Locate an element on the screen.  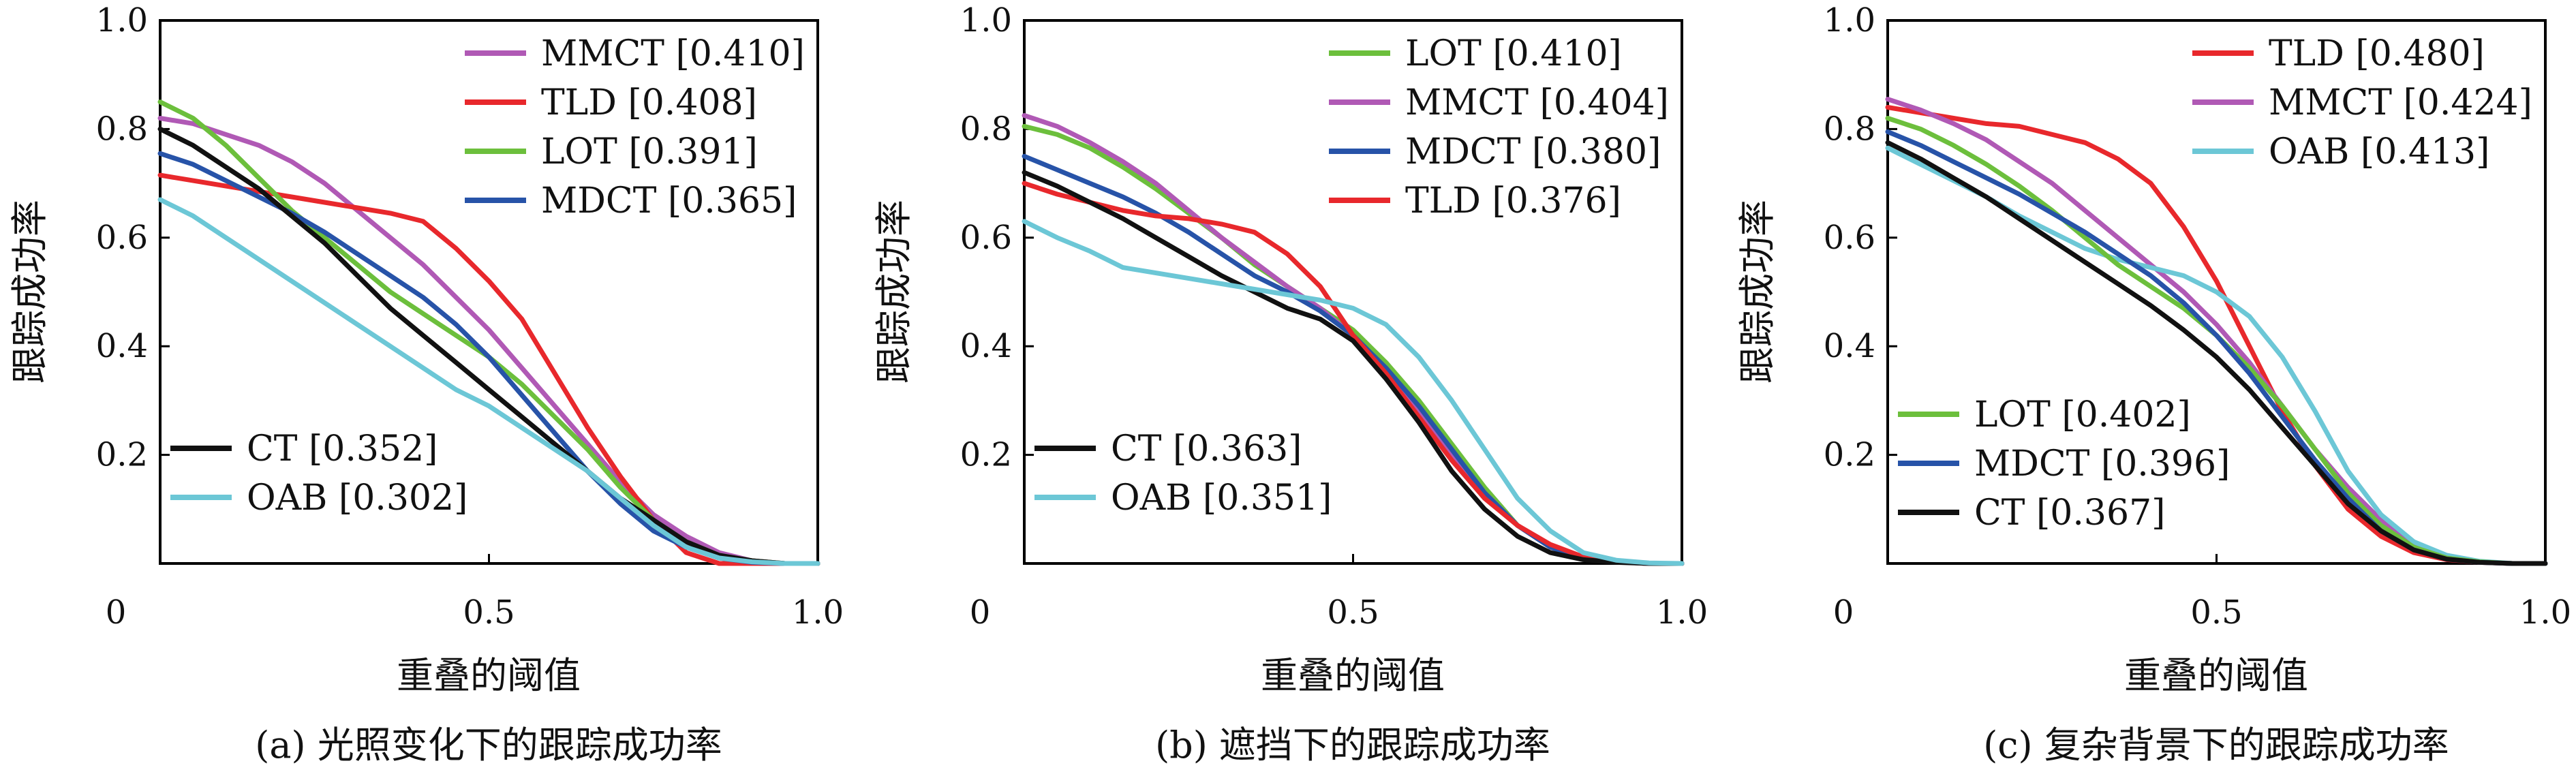
legend-label-tld: TLD [0.376] is located at coordinates (1513, 201).